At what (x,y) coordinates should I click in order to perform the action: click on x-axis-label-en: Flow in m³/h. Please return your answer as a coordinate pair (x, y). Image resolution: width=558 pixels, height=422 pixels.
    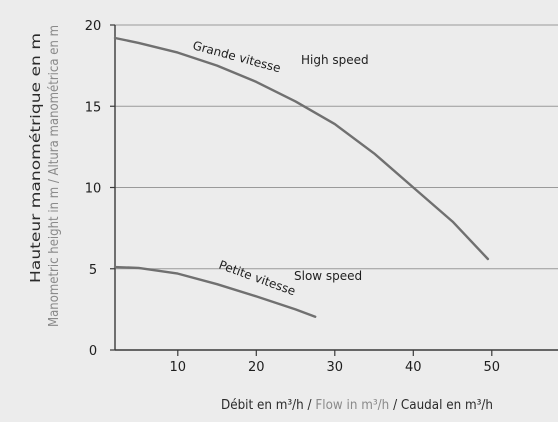
    Looking at the image, I should click on (352, 405).